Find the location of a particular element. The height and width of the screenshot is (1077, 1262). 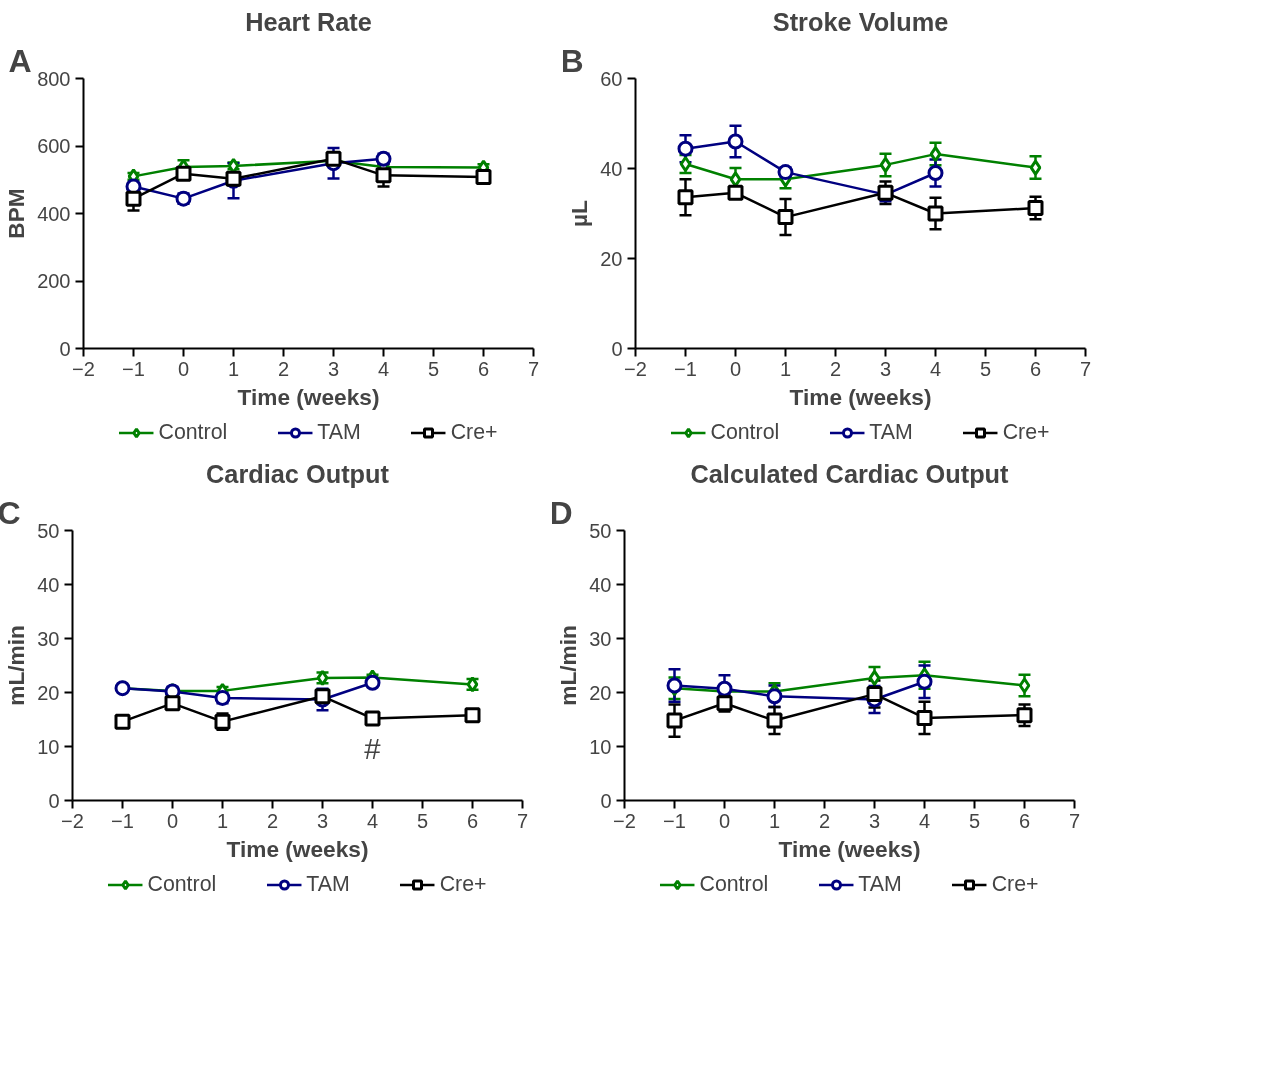

text: B is located at coordinates (572, 60).